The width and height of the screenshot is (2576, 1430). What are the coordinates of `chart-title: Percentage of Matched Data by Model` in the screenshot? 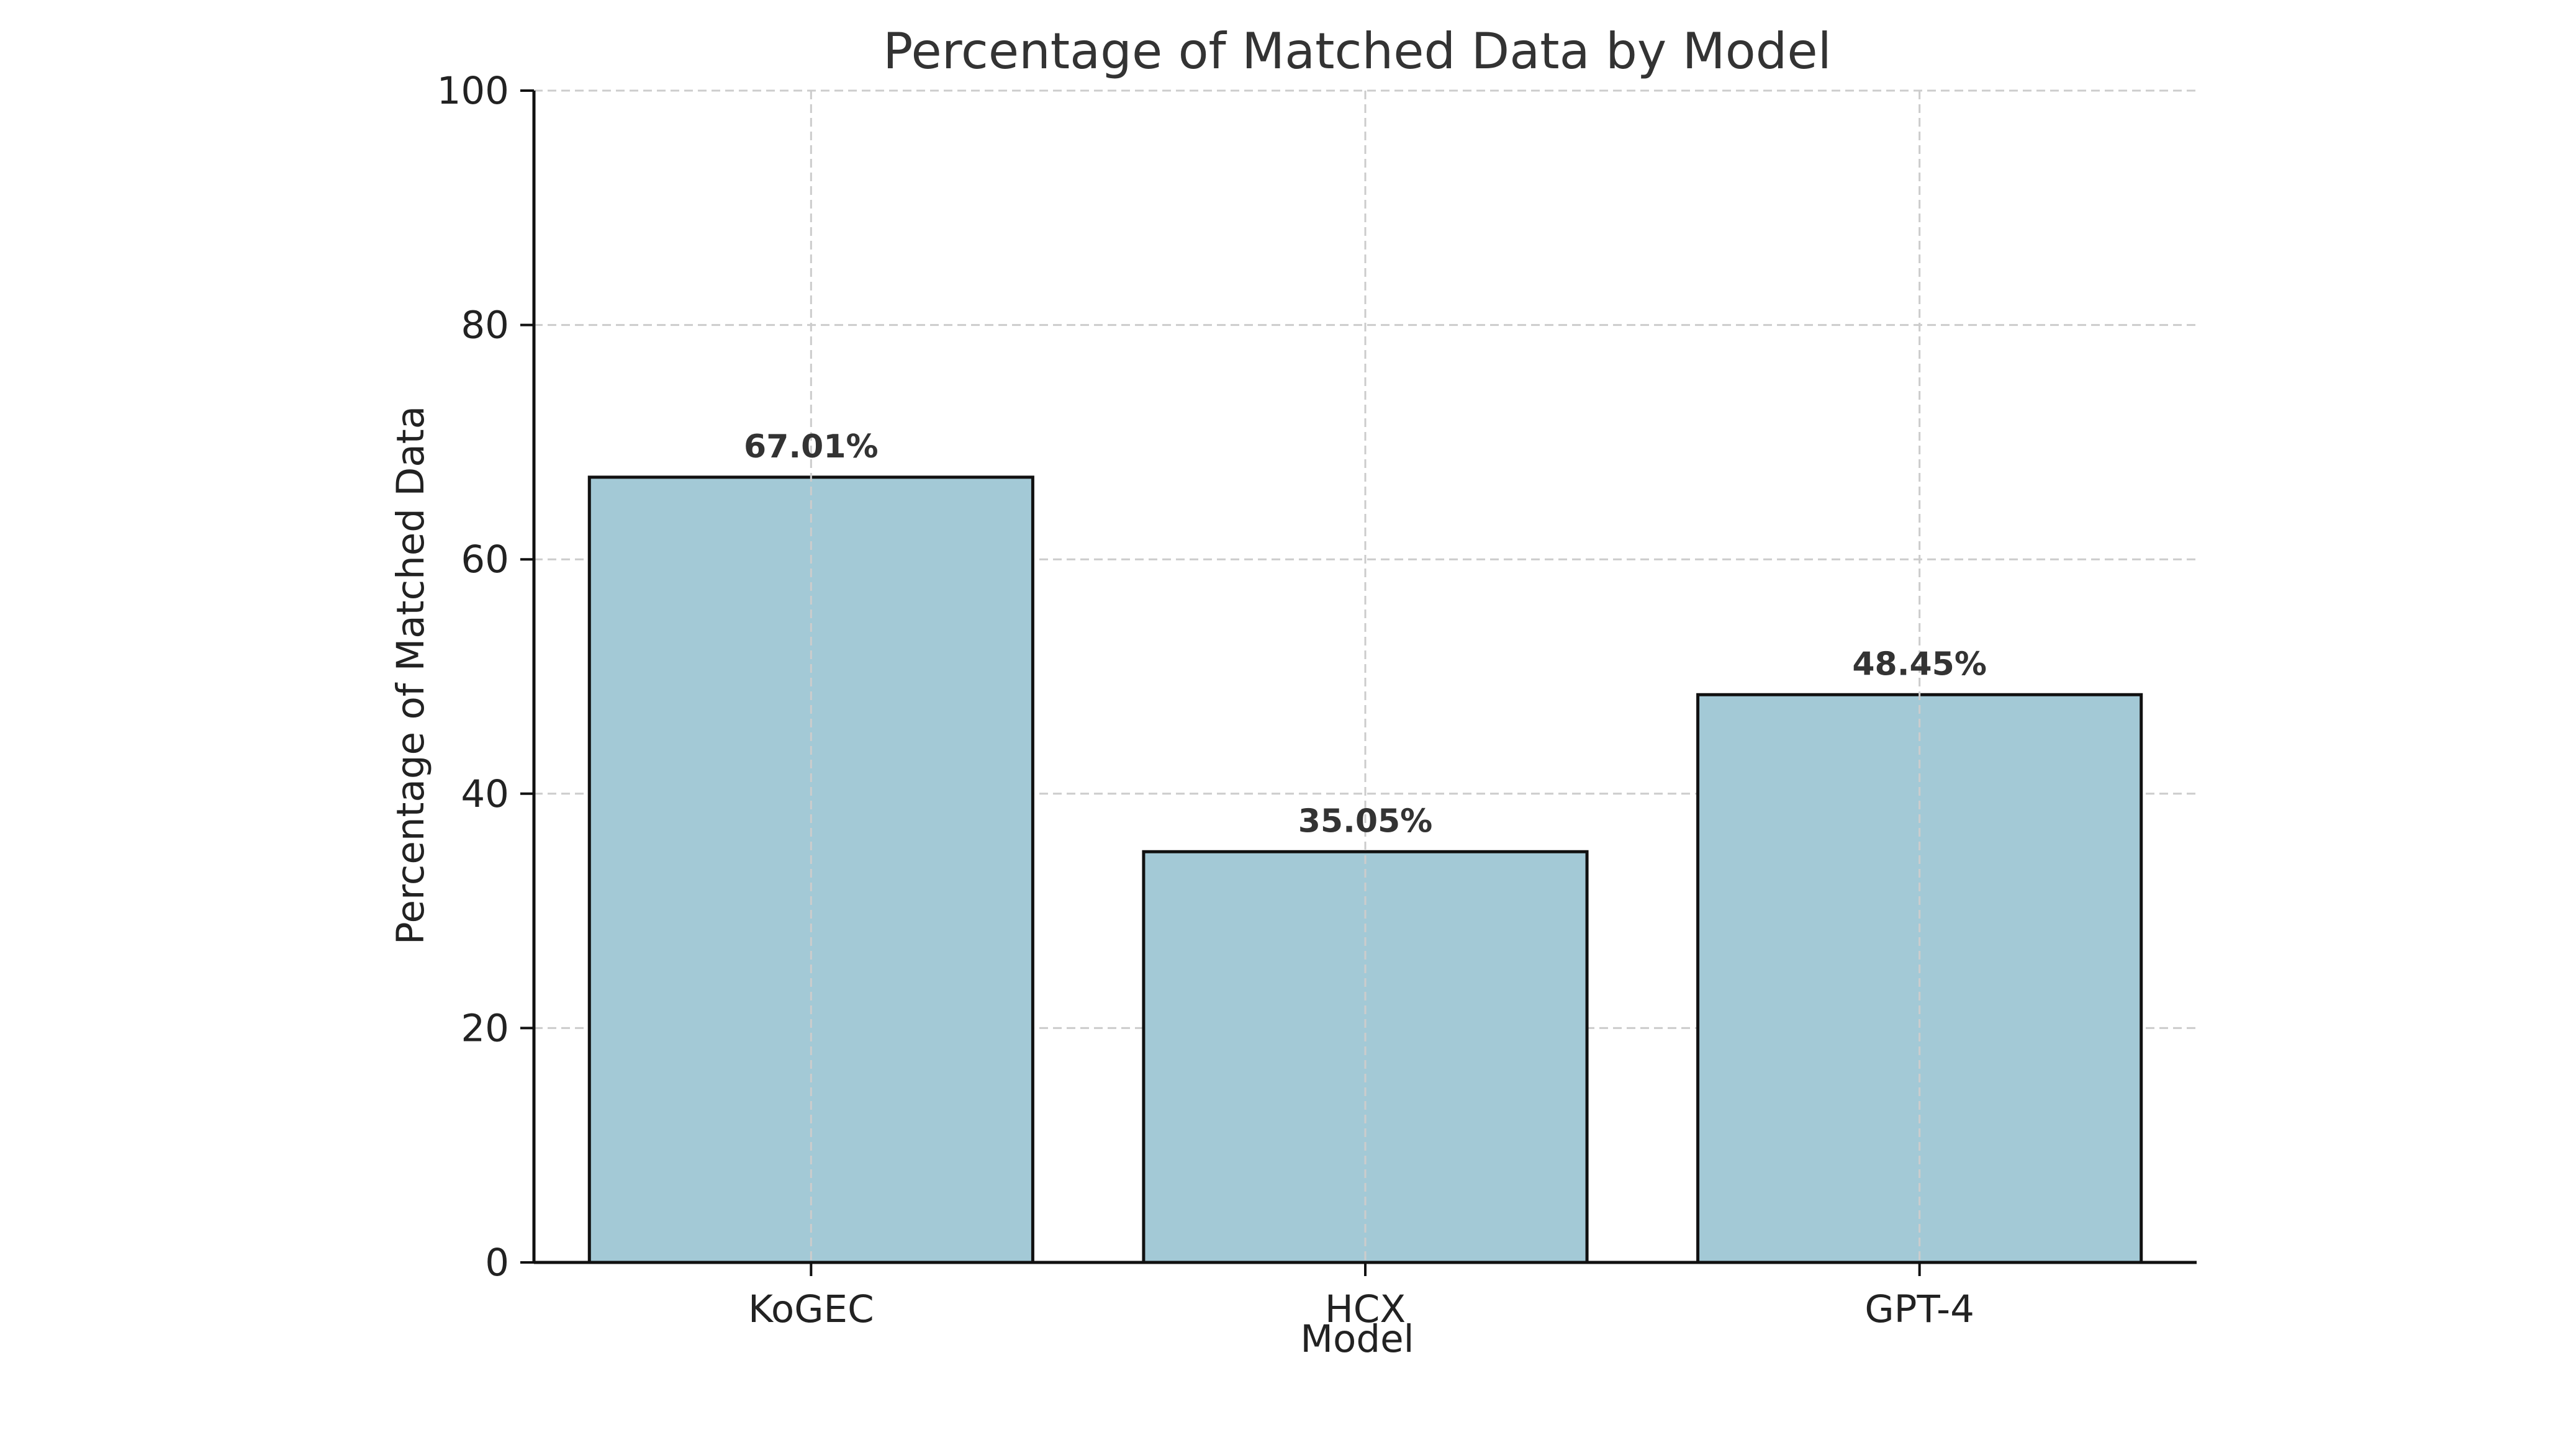 It's located at (1357, 51).